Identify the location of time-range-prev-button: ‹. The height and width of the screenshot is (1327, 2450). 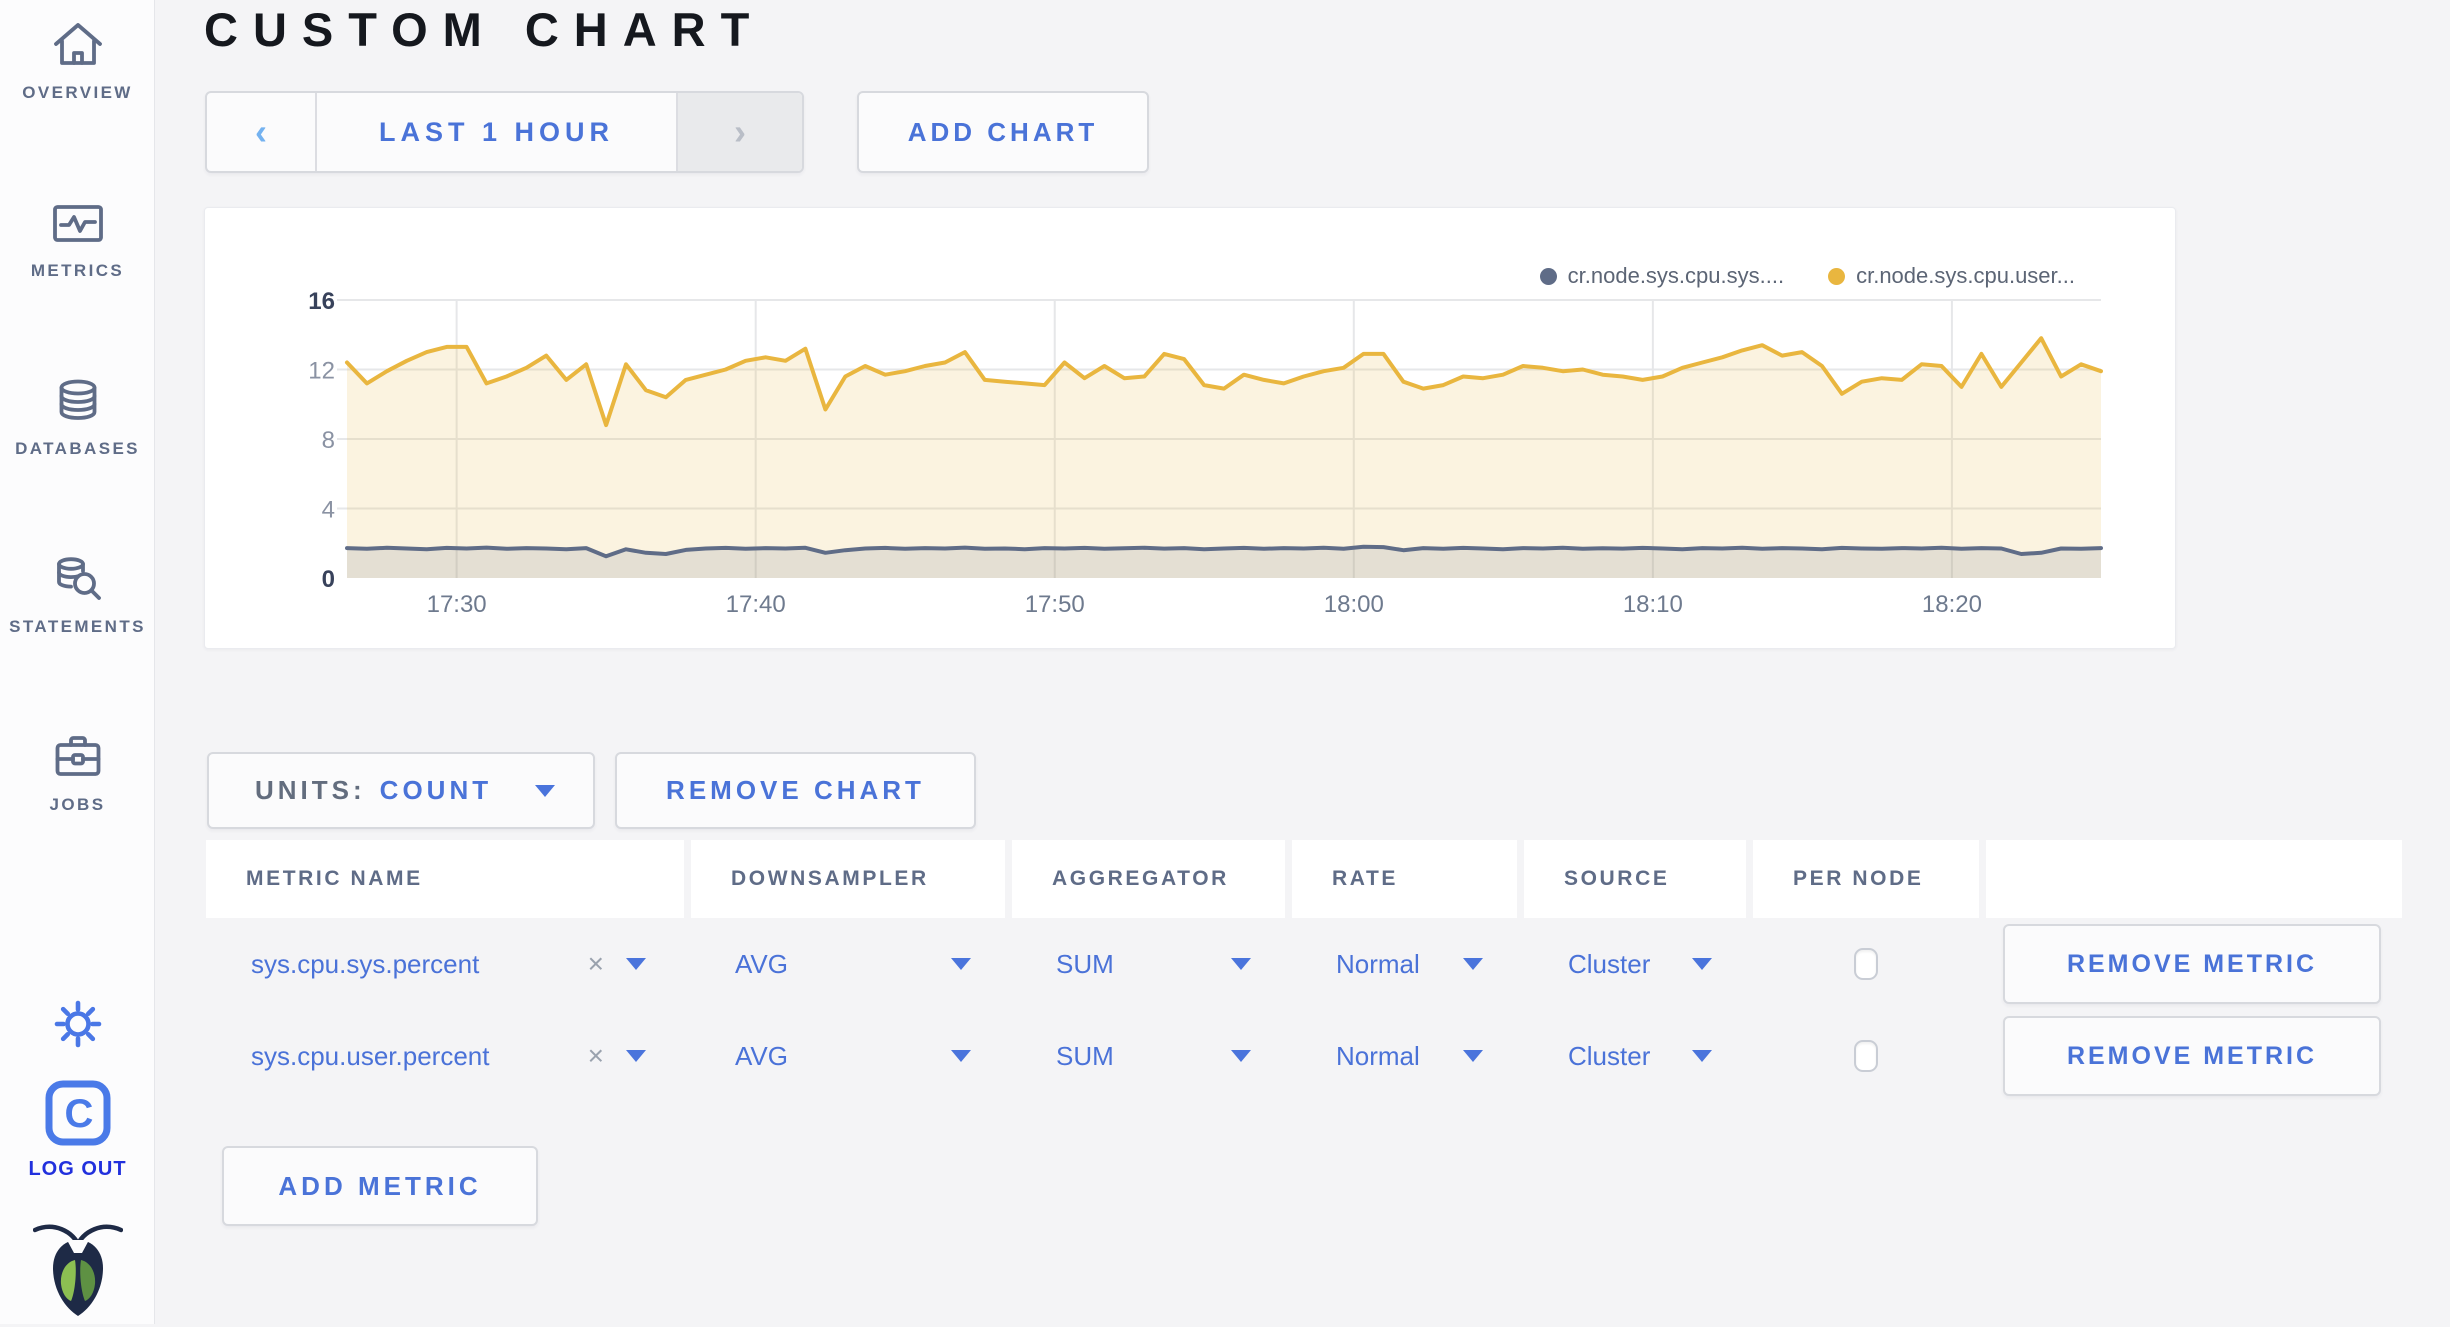
(262, 132).